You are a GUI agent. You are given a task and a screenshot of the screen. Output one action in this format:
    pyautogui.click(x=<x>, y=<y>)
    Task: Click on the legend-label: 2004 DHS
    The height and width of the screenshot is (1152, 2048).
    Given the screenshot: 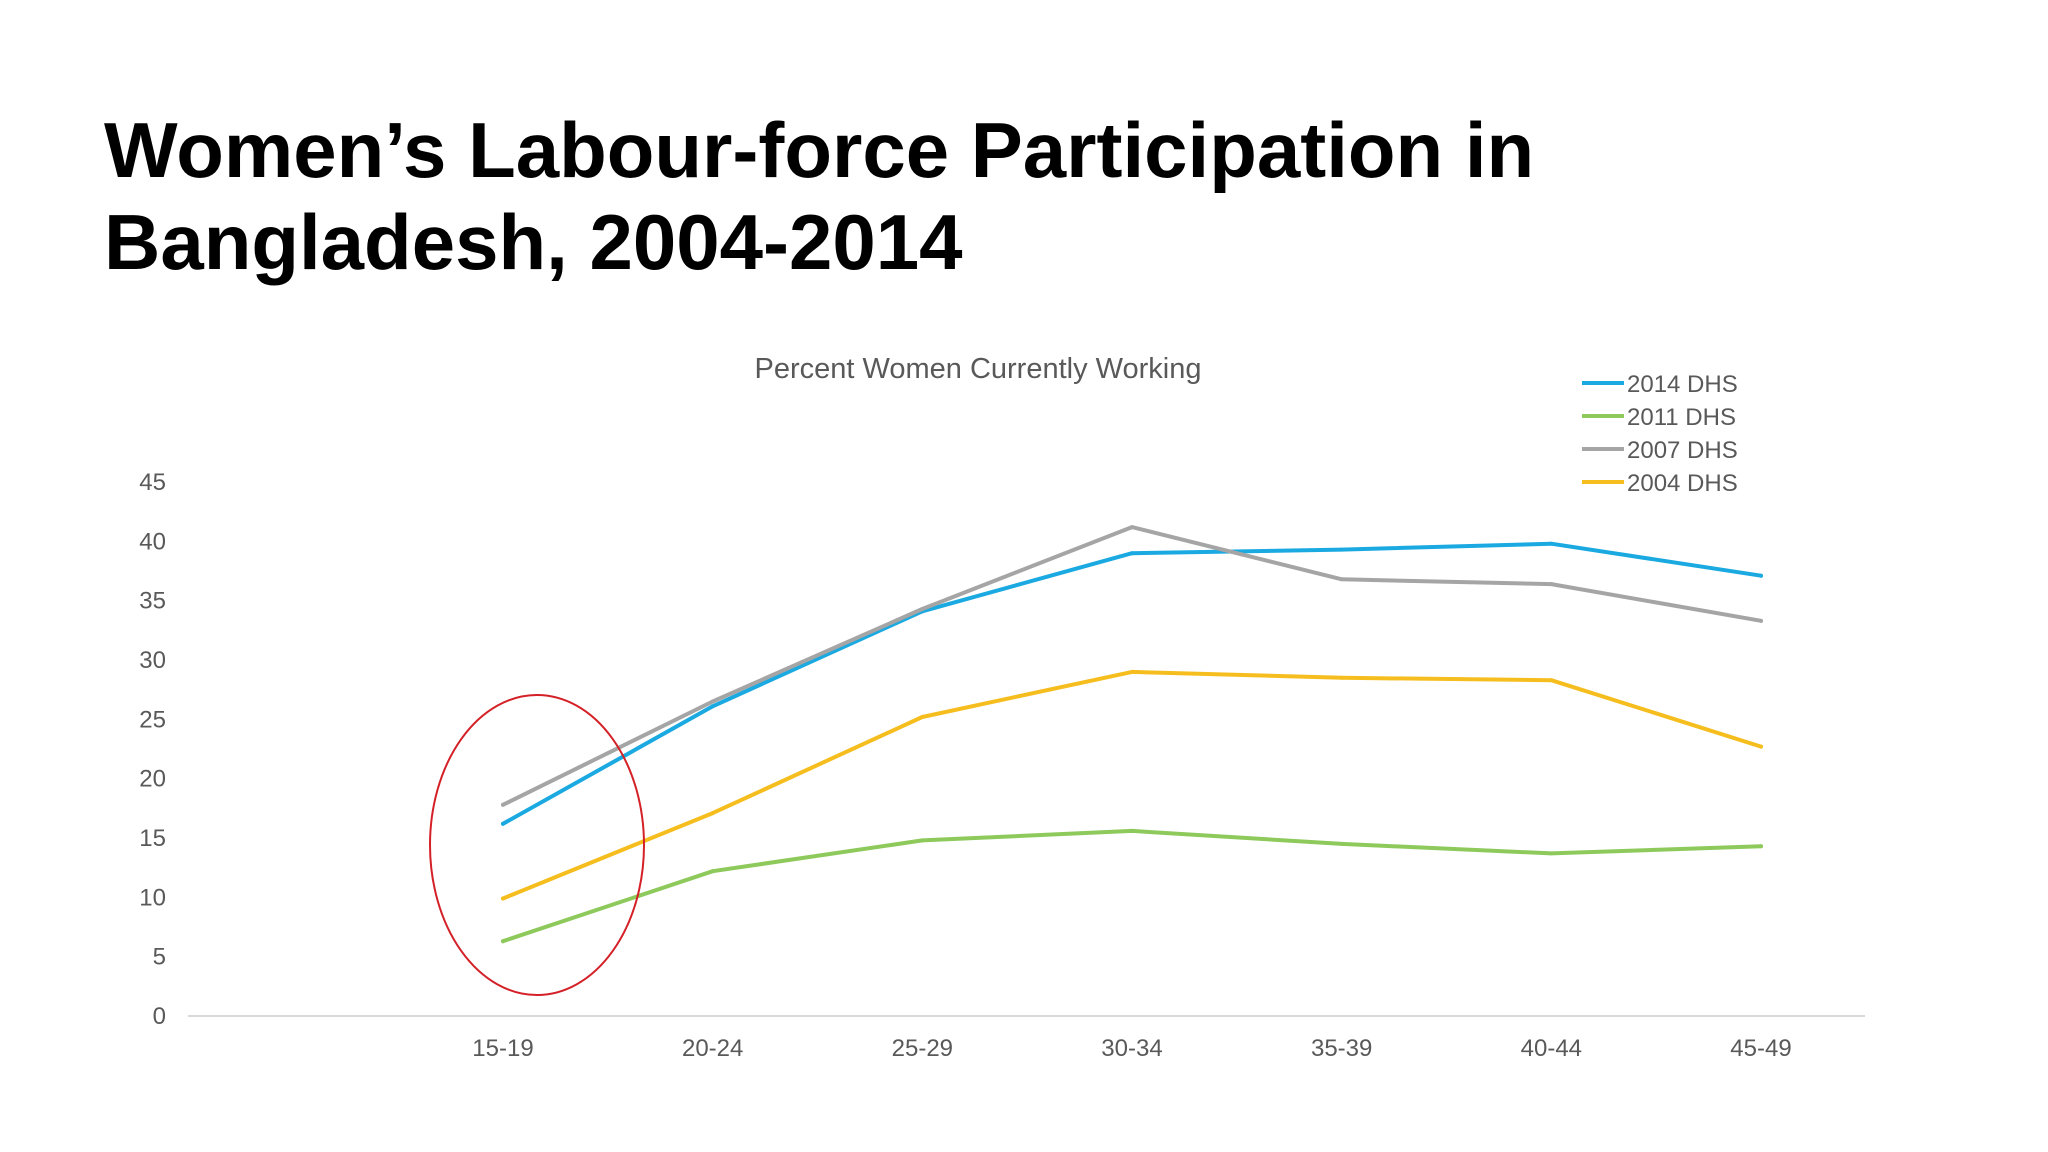 What is the action you would take?
    pyautogui.click(x=1682, y=483)
    